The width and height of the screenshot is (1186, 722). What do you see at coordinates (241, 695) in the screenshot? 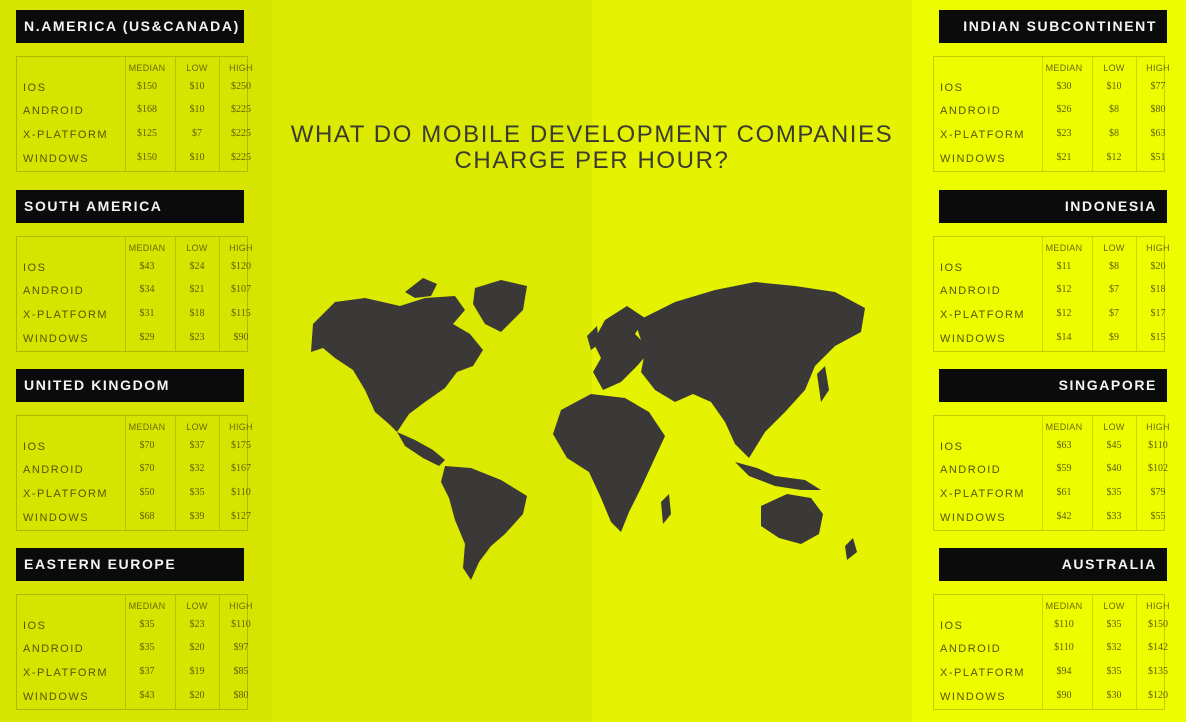
I see `table-cell: $80` at bounding box center [241, 695].